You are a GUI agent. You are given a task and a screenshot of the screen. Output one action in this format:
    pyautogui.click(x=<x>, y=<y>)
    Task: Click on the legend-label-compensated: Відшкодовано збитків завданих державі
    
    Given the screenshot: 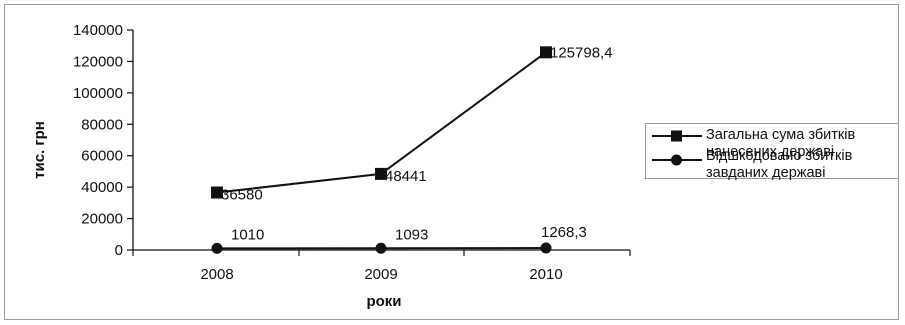 What is the action you would take?
    pyautogui.click(x=779, y=164)
    